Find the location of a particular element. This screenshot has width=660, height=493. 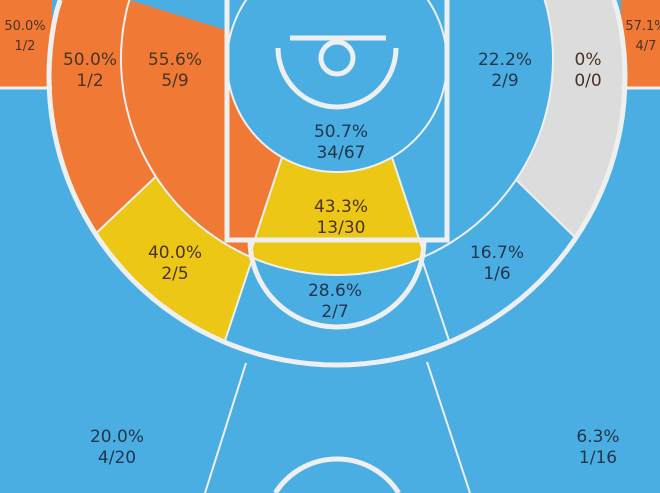

zone-percentage: 40.0% is located at coordinates (175, 253).